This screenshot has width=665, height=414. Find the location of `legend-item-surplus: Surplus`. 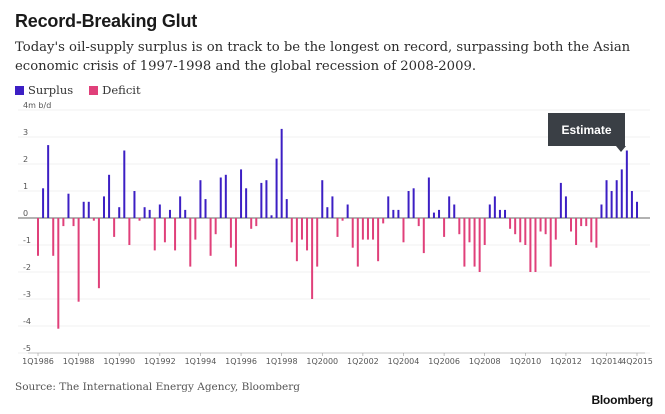

legend-item-surplus: Surplus is located at coordinates (44, 90).